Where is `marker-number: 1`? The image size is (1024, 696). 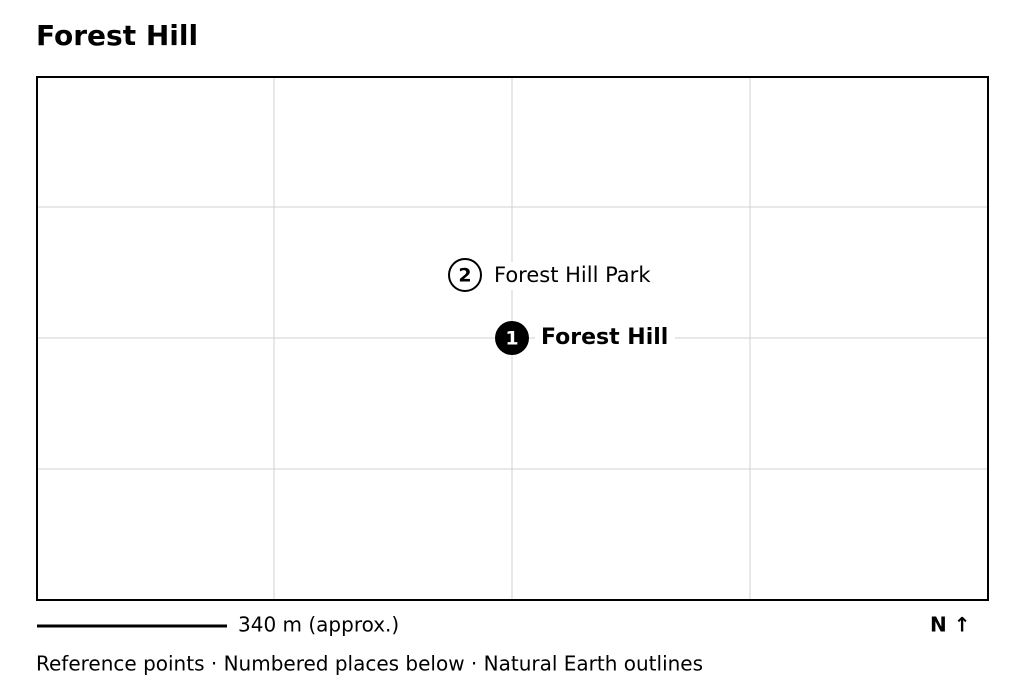 marker-number: 1 is located at coordinates (511, 339).